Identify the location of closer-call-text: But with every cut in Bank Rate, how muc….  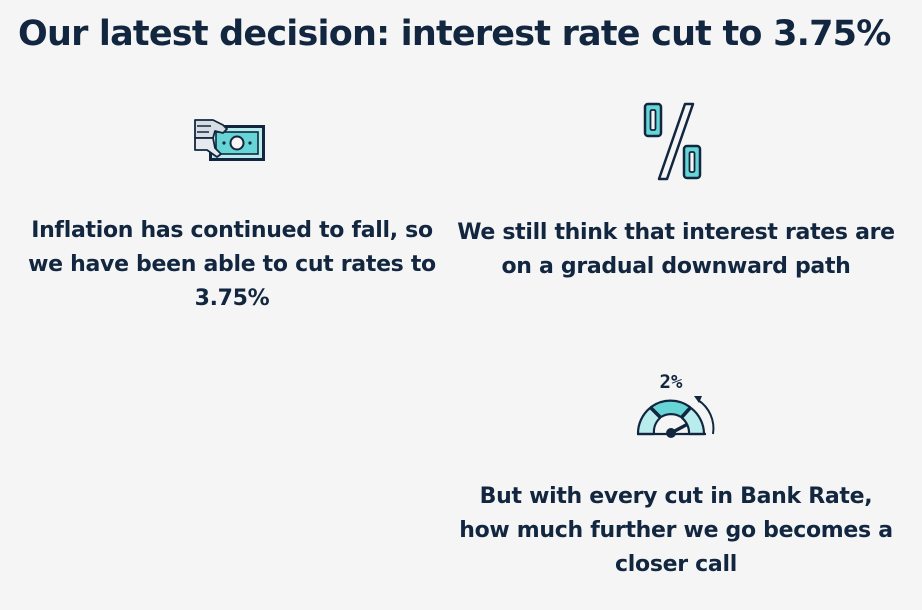
(676, 530).